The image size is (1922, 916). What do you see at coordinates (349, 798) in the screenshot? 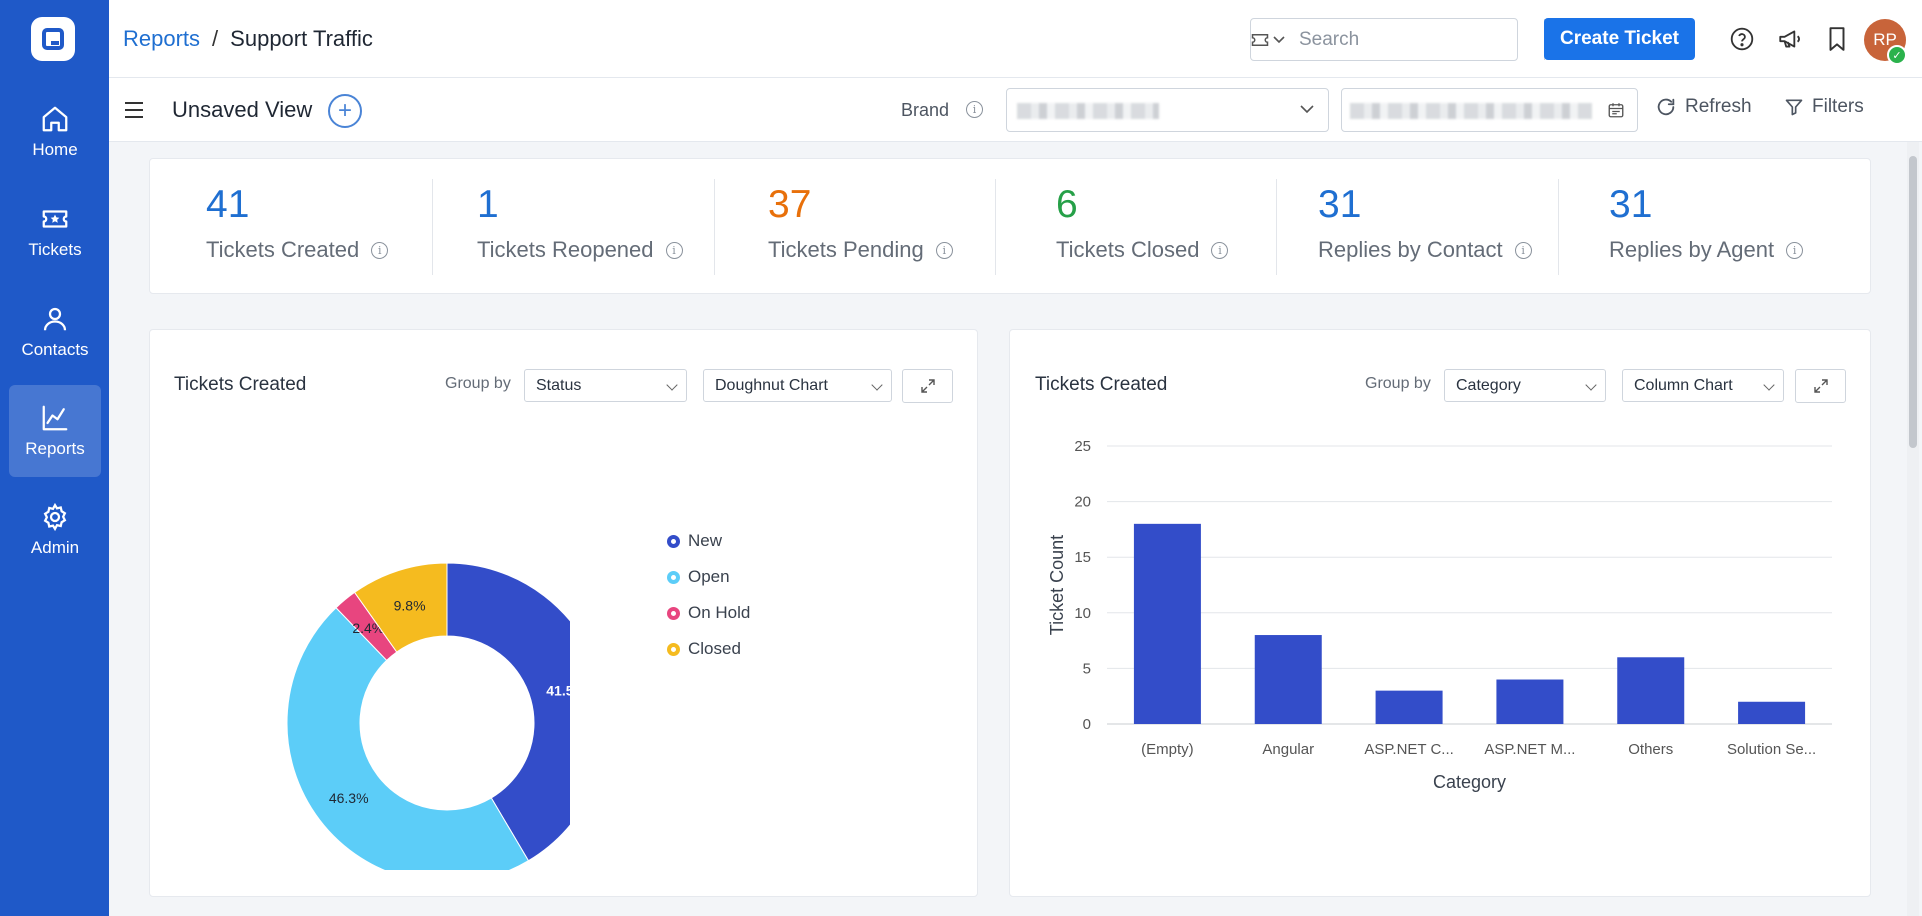
I see `donut-data-label: 46.3%` at bounding box center [349, 798].